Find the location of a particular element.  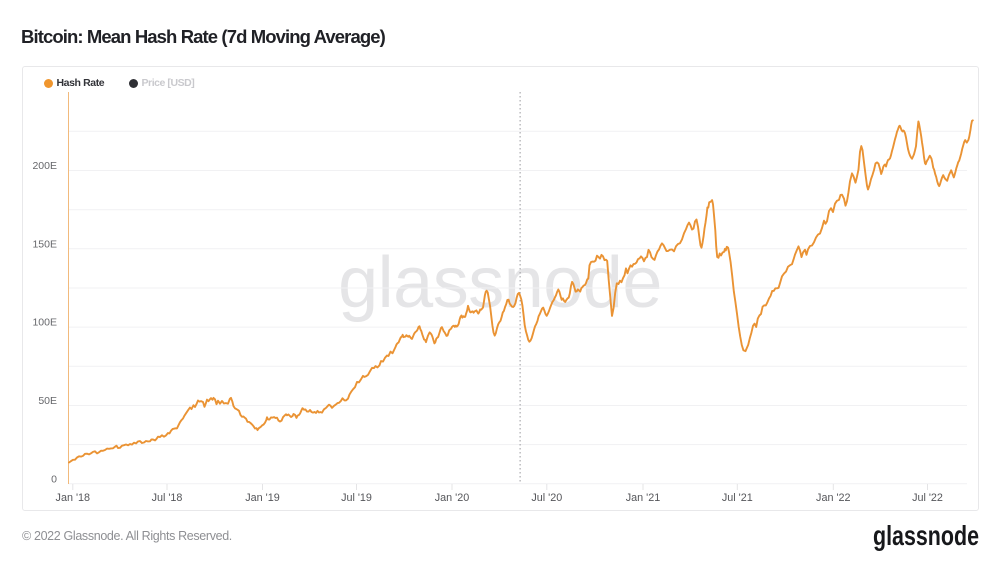

svg-text: 0 is located at coordinates (54, 479).